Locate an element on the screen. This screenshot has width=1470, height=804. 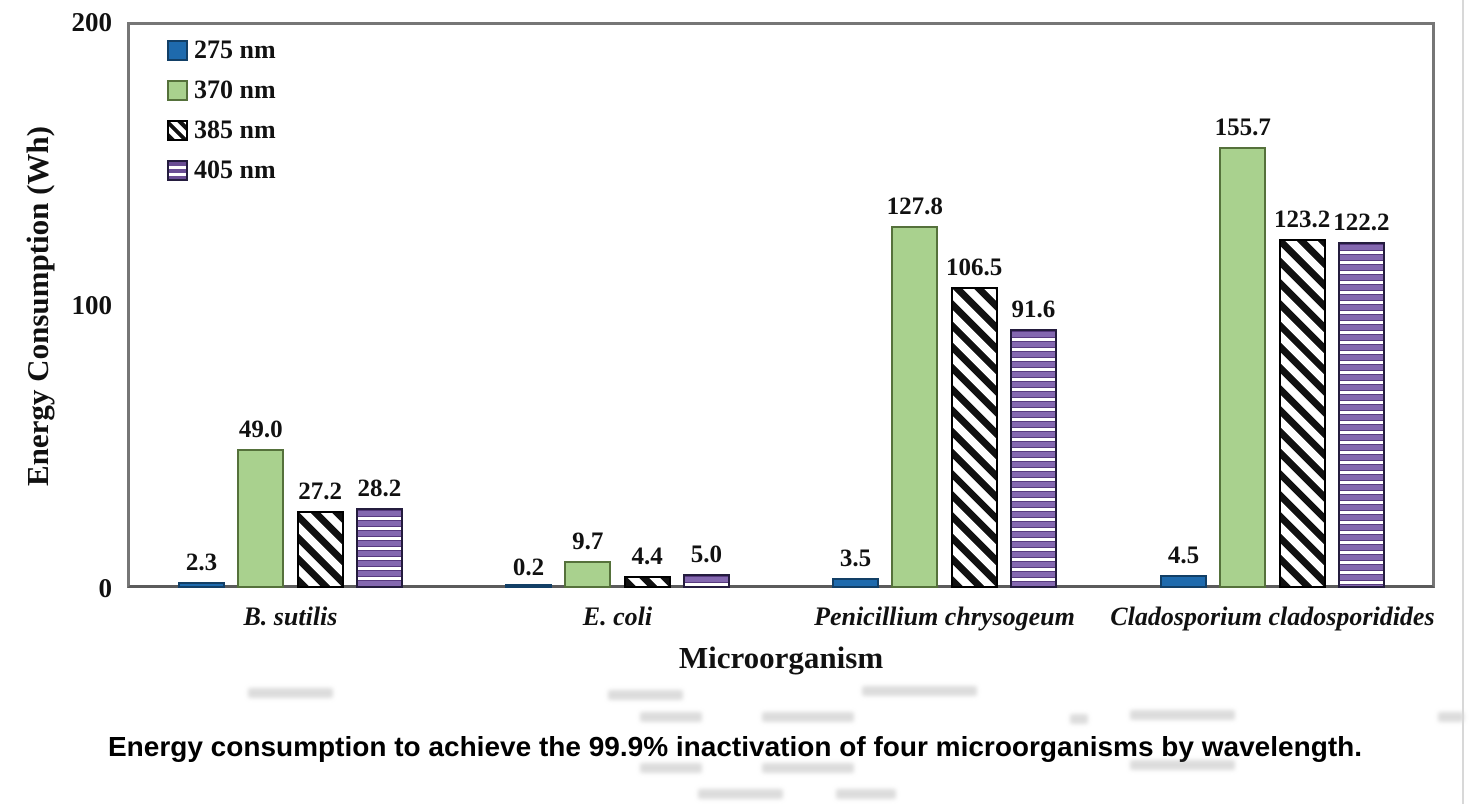
y-tick-label-100: 100 is located at coordinates (92, 305).